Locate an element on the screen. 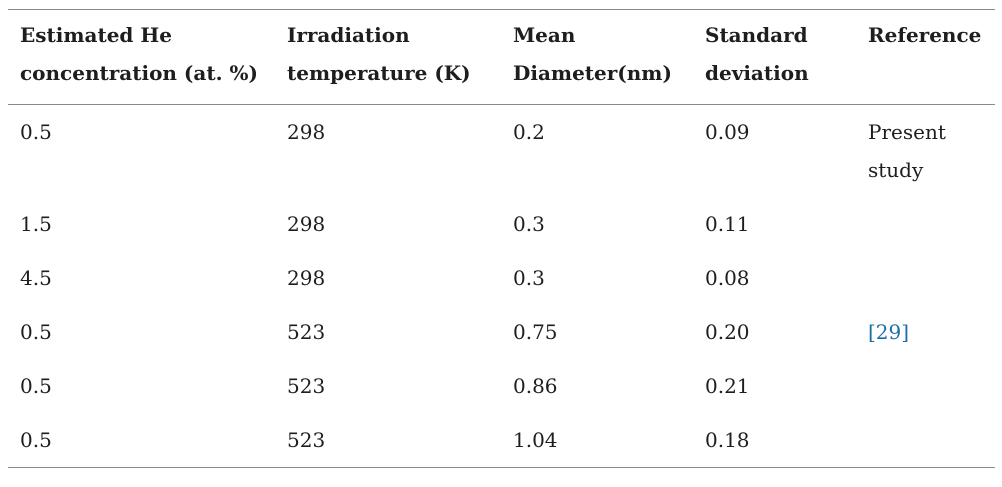  column-header-irradiation-temperature: Irradiation temperature (K) is located at coordinates (400, 57).